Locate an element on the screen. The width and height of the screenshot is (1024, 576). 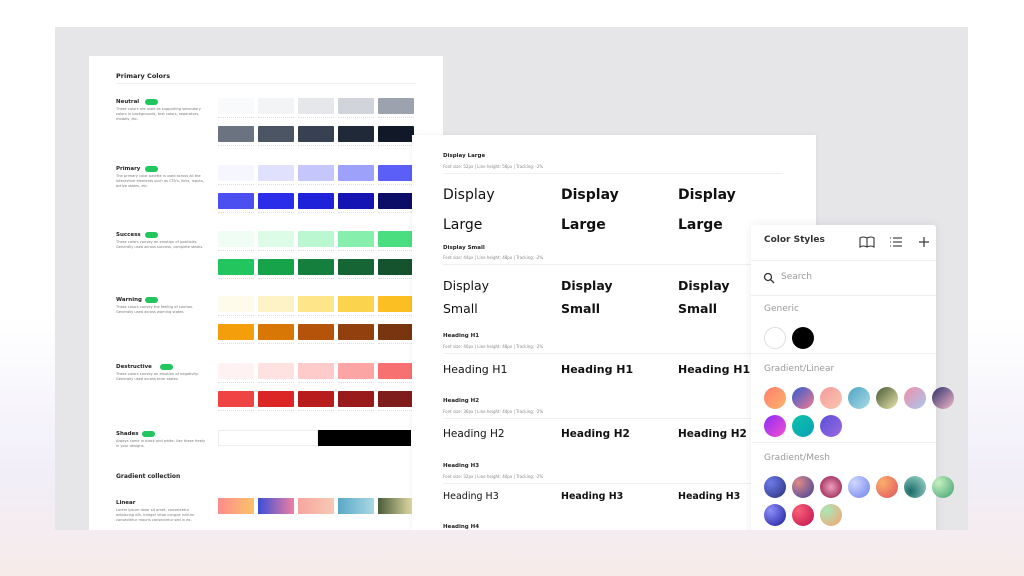
section-title: Heading H3 is located at coordinates (461, 466).